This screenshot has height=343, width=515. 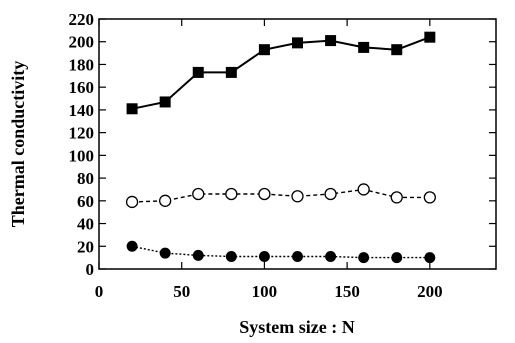 What do you see at coordinates (82, 110) in the screenshot?
I see `y-tick-label: 140` at bounding box center [82, 110].